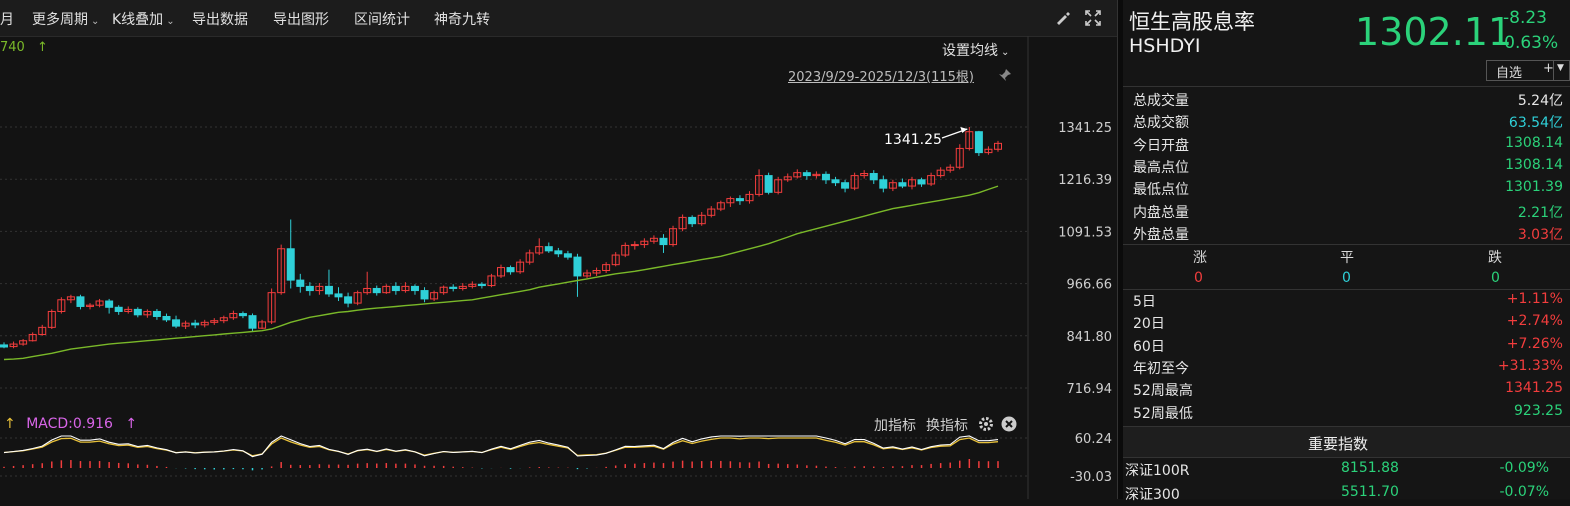 The width and height of the screenshot is (1570, 506). I want to click on pin-icon, so click(1005, 75).